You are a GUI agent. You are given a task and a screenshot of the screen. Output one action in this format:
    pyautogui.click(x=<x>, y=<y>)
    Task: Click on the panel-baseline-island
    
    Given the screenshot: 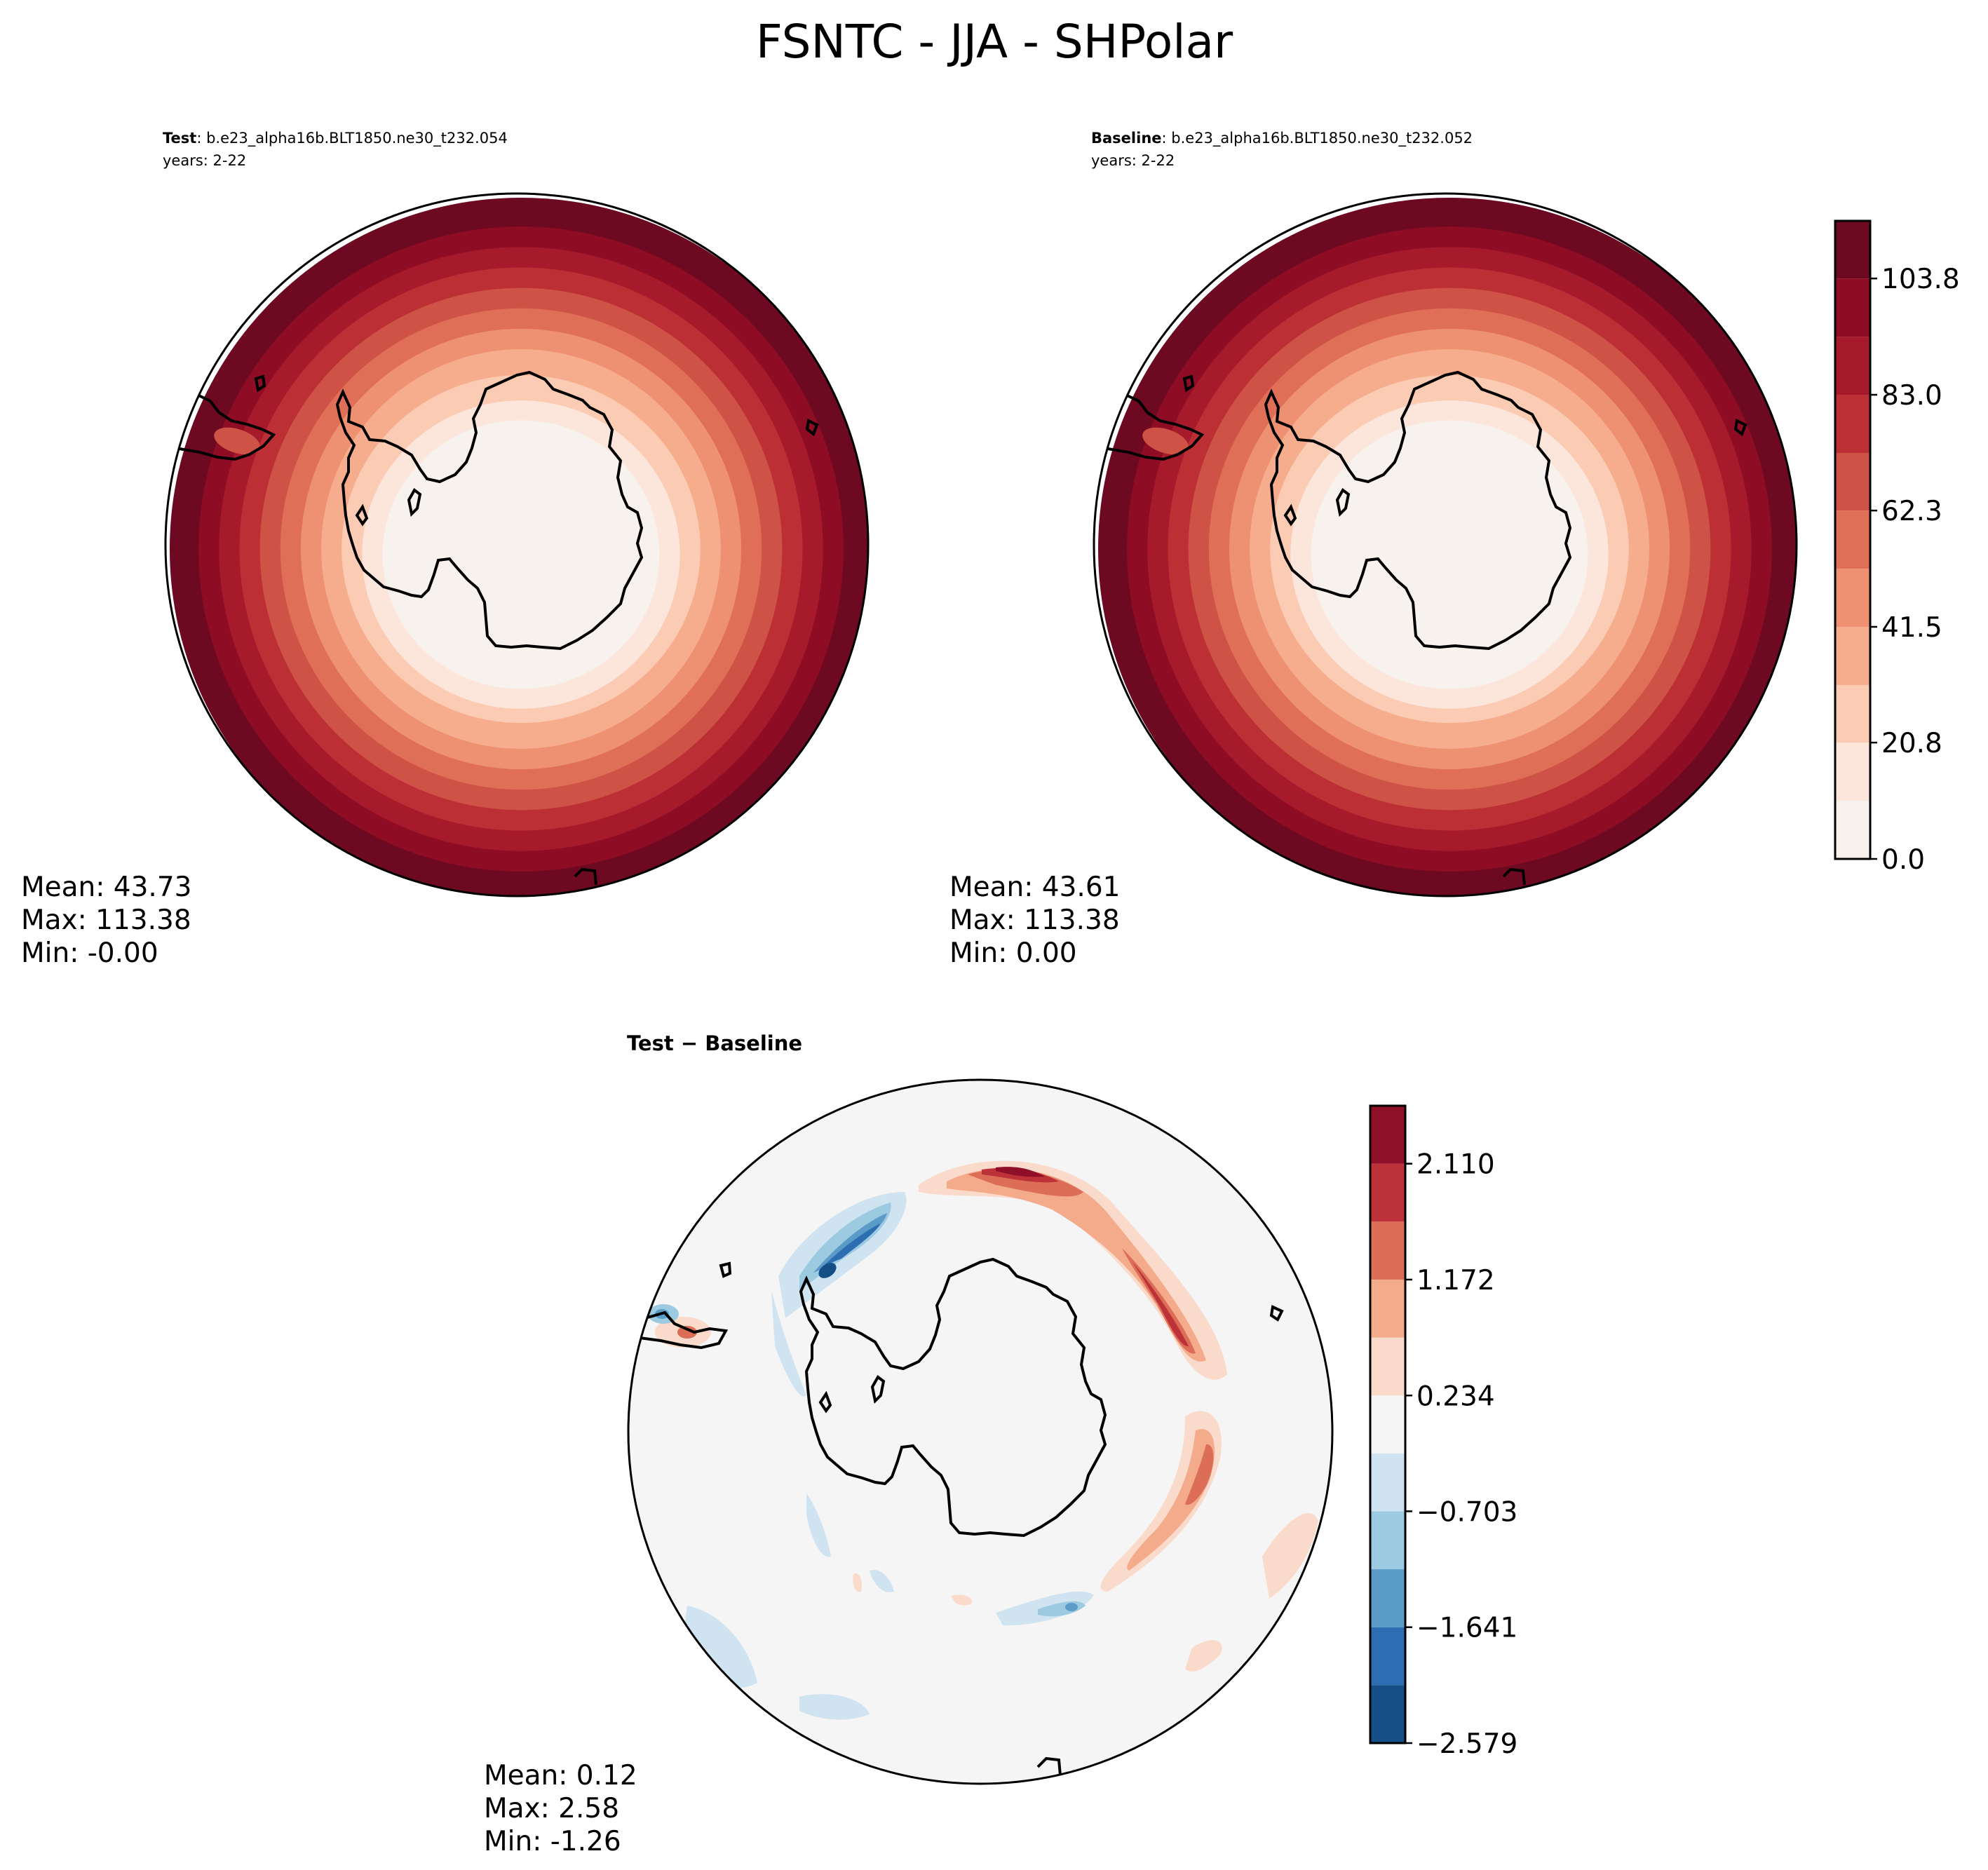 What is the action you would take?
    pyautogui.click(x=1188, y=384)
    